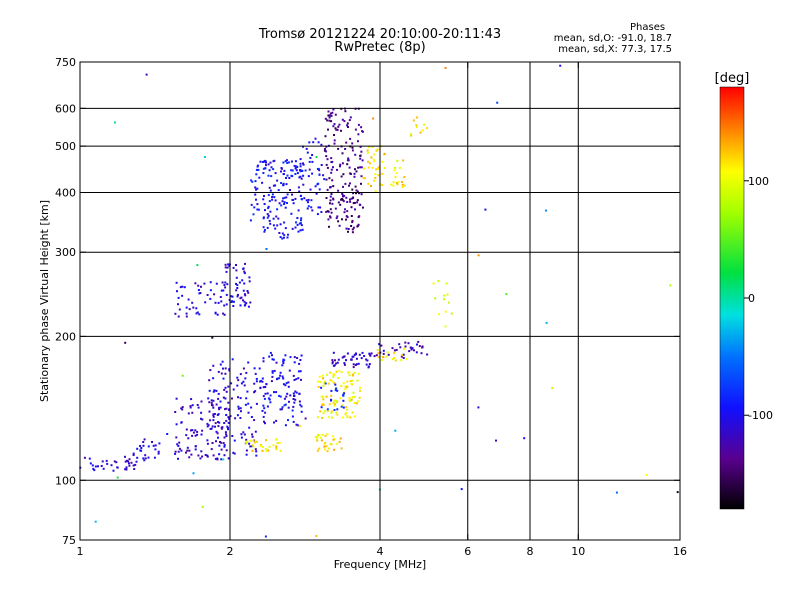  What do you see at coordinates (380, 551) in the screenshot?
I see `x-tick-label: 4` at bounding box center [380, 551].